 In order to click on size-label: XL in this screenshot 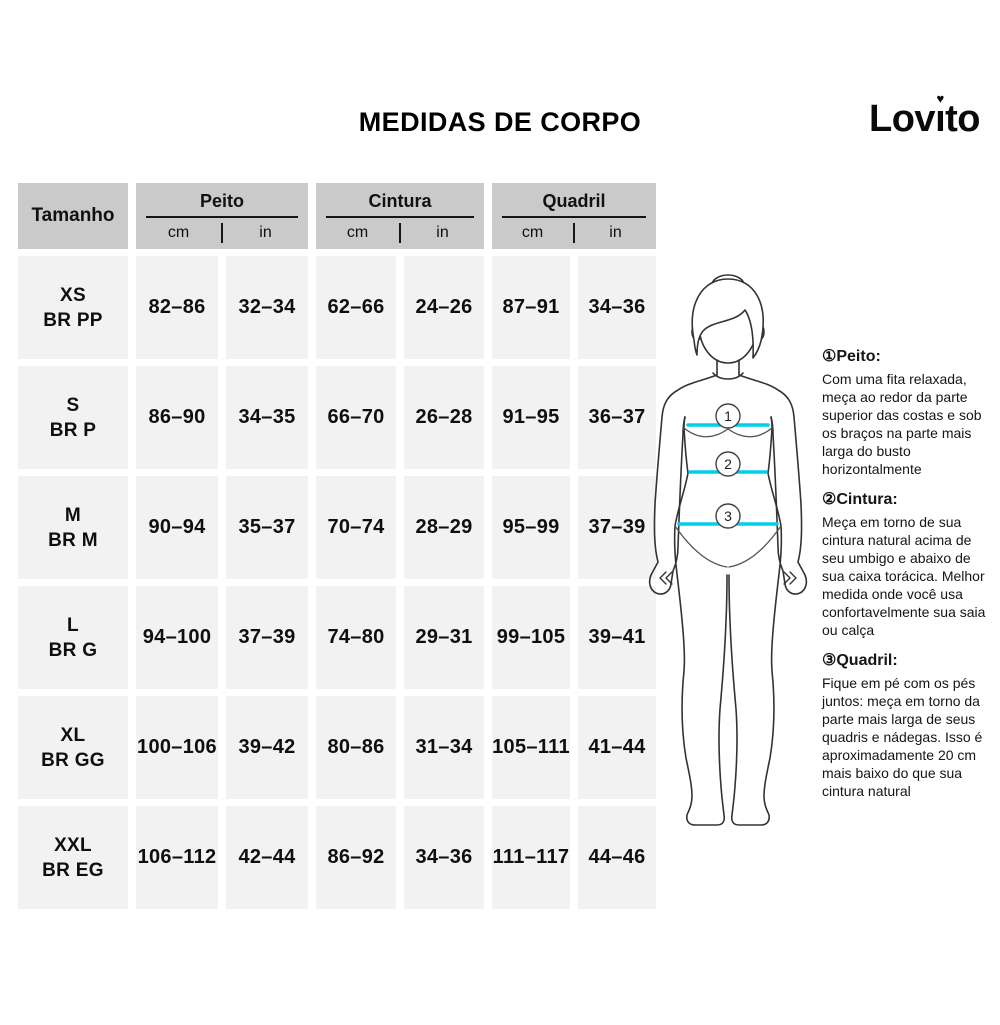, I will do `click(73, 735)`.